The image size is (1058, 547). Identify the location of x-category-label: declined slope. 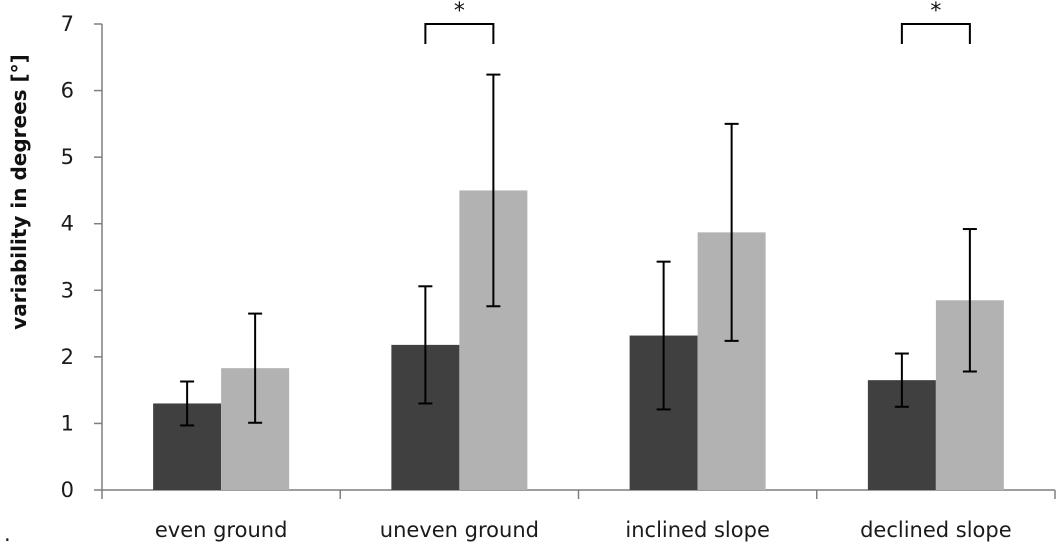
(936, 530).